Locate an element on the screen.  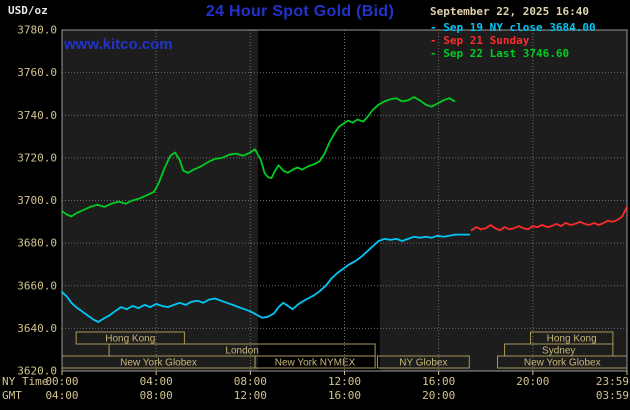
y-axis-label: 3700.0 is located at coordinates (37, 200).